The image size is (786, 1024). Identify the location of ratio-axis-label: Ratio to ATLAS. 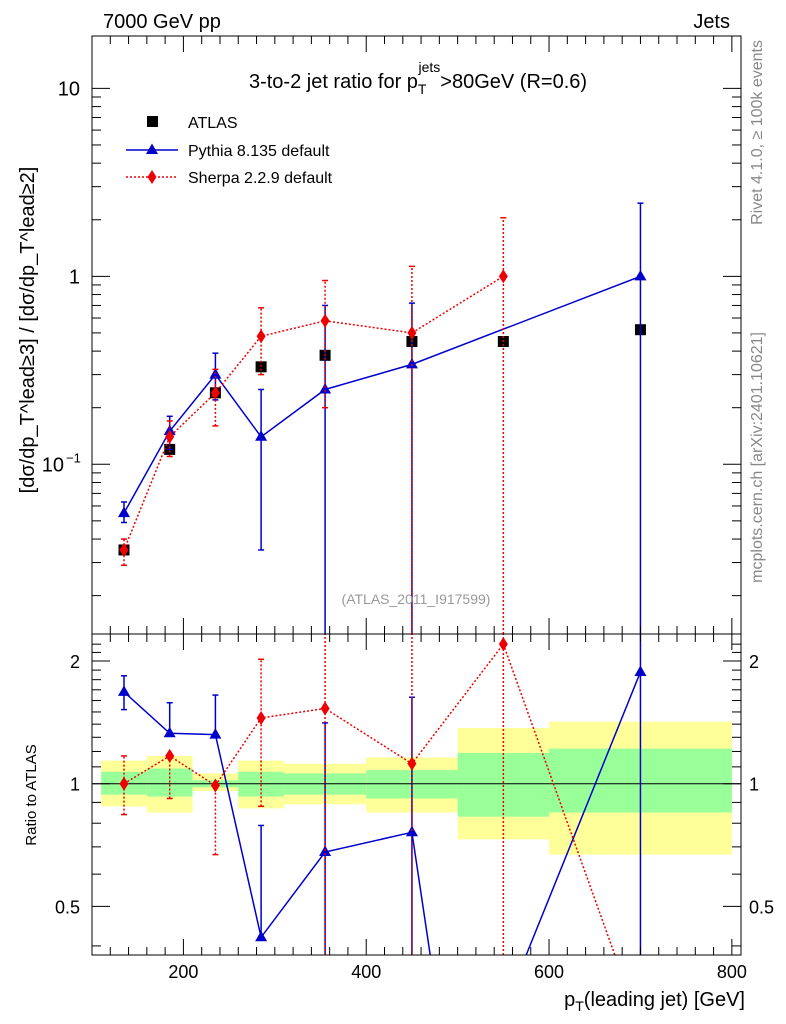
(31, 794).